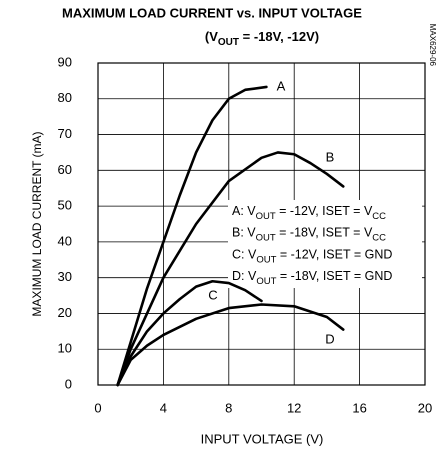 The width and height of the screenshot is (441, 455). Describe the element at coordinates (65, 169) in the screenshot. I see `y-tick-label: 60` at that location.